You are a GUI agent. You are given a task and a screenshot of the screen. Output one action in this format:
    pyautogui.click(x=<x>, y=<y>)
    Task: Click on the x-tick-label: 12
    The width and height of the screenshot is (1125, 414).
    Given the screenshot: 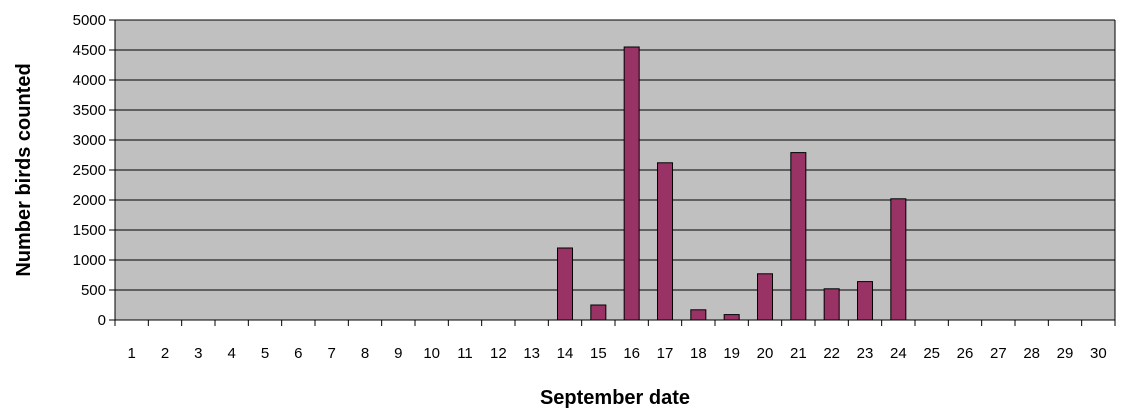 What is the action you would take?
    pyautogui.click(x=498, y=353)
    